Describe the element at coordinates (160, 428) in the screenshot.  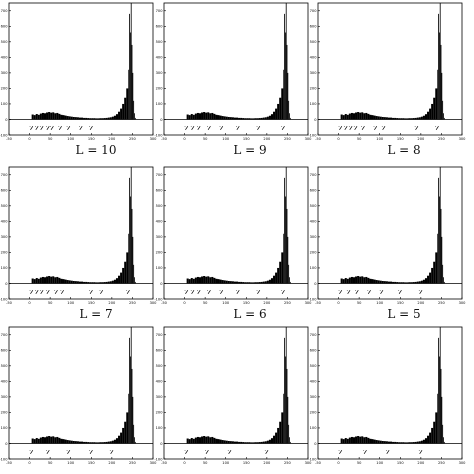
I see `y-tick-label: 100` at that location.